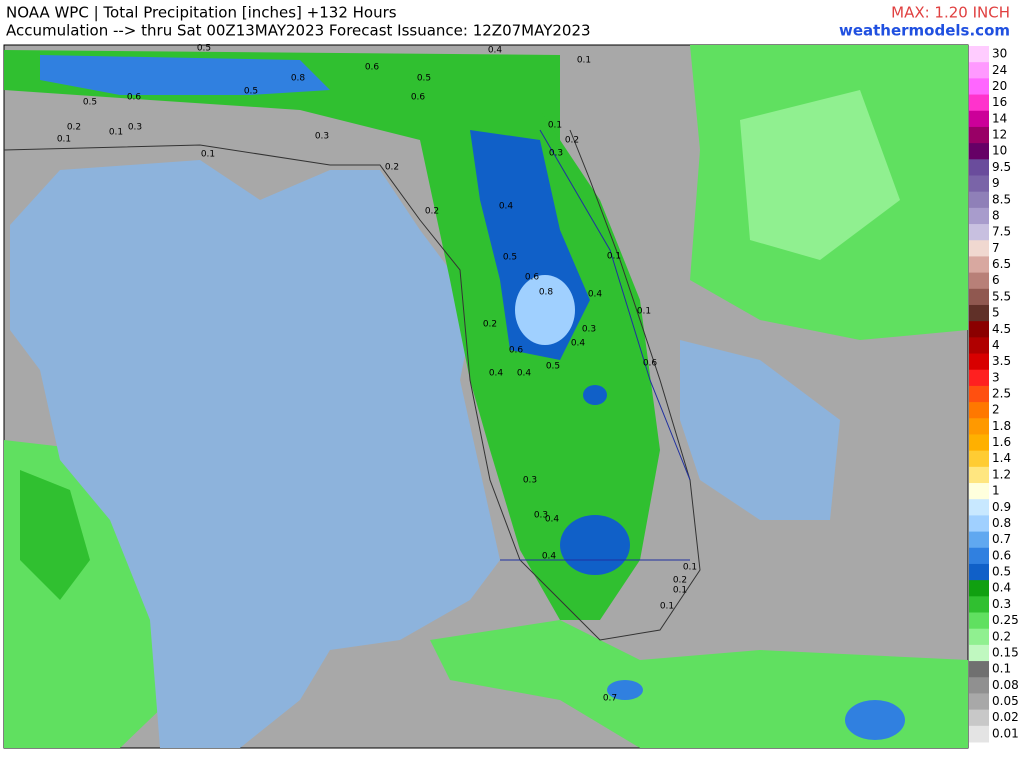  Describe the element at coordinates (950, 13) in the screenshot. I see `max-label: MAX: 1.20 INCH` at that location.